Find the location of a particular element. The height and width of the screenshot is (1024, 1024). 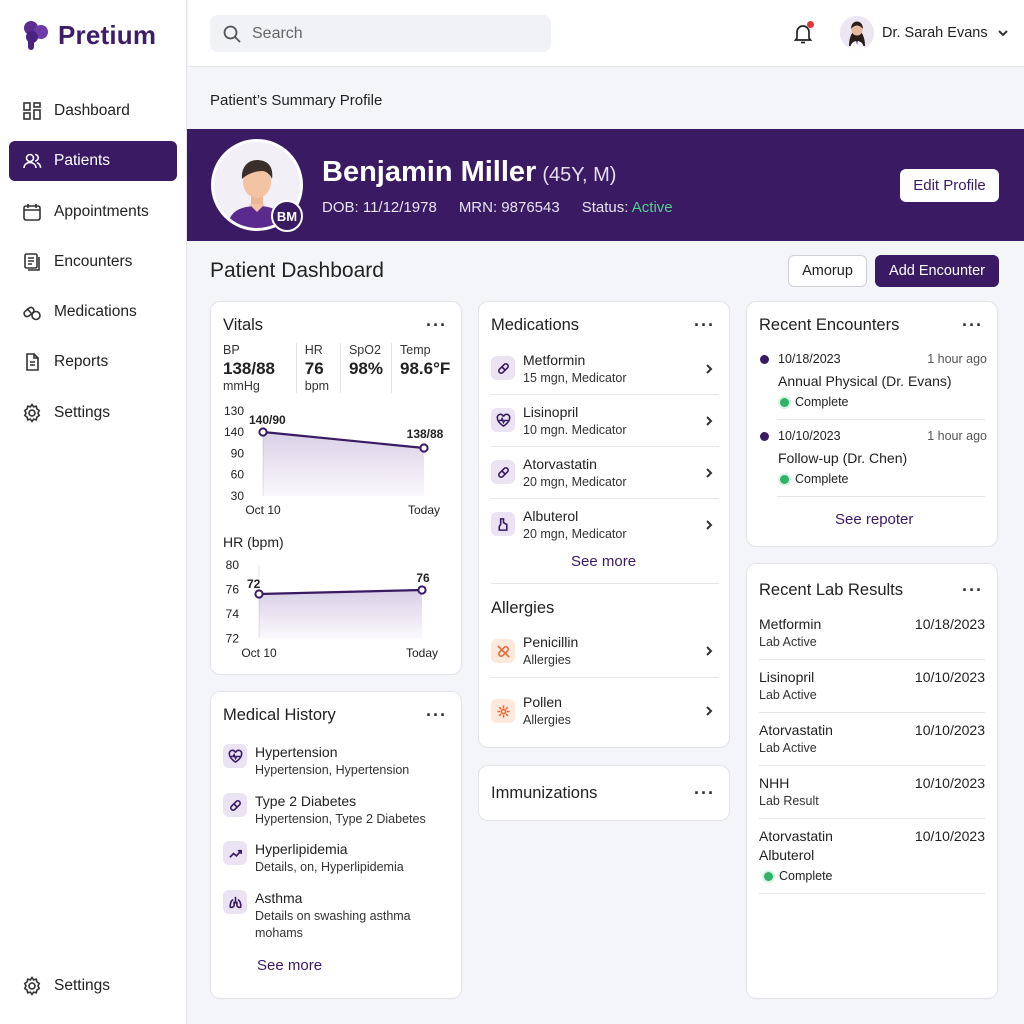

allergy-type: Allergies is located at coordinates (547, 720).